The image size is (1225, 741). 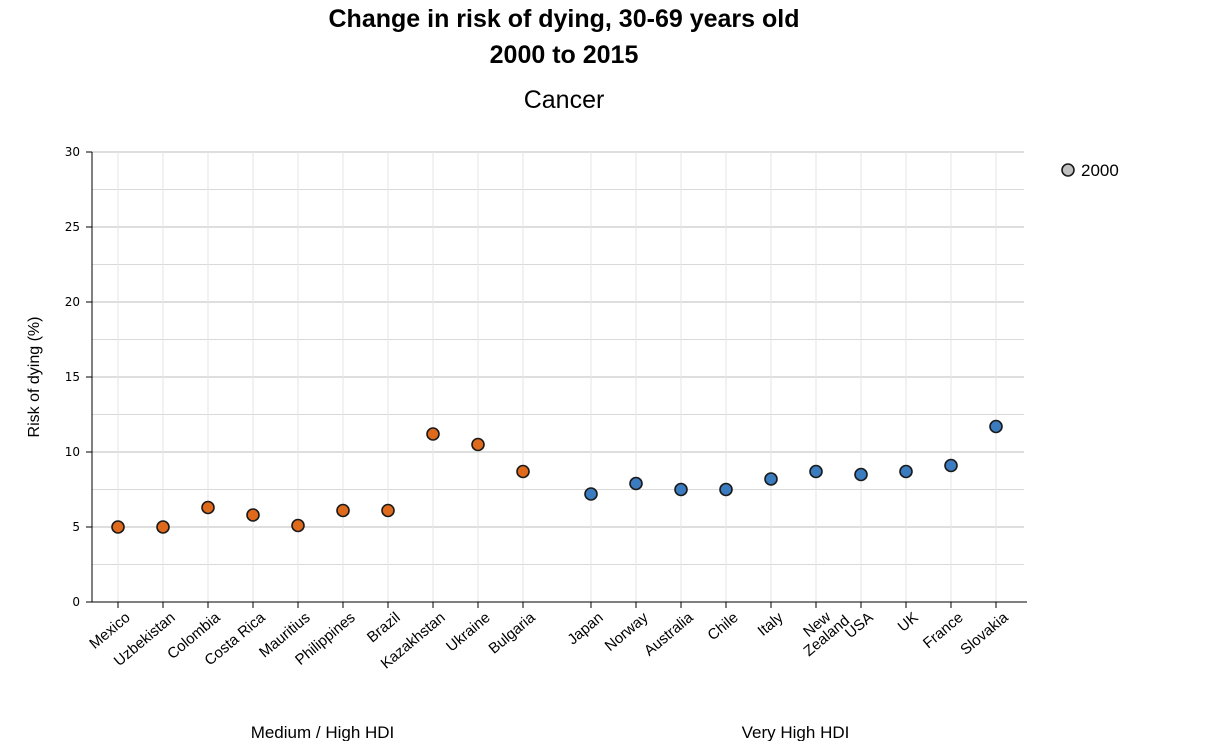 What do you see at coordinates (796, 732) in the screenshot?
I see `group-label: Very High HDI` at bounding box center [796, 732].